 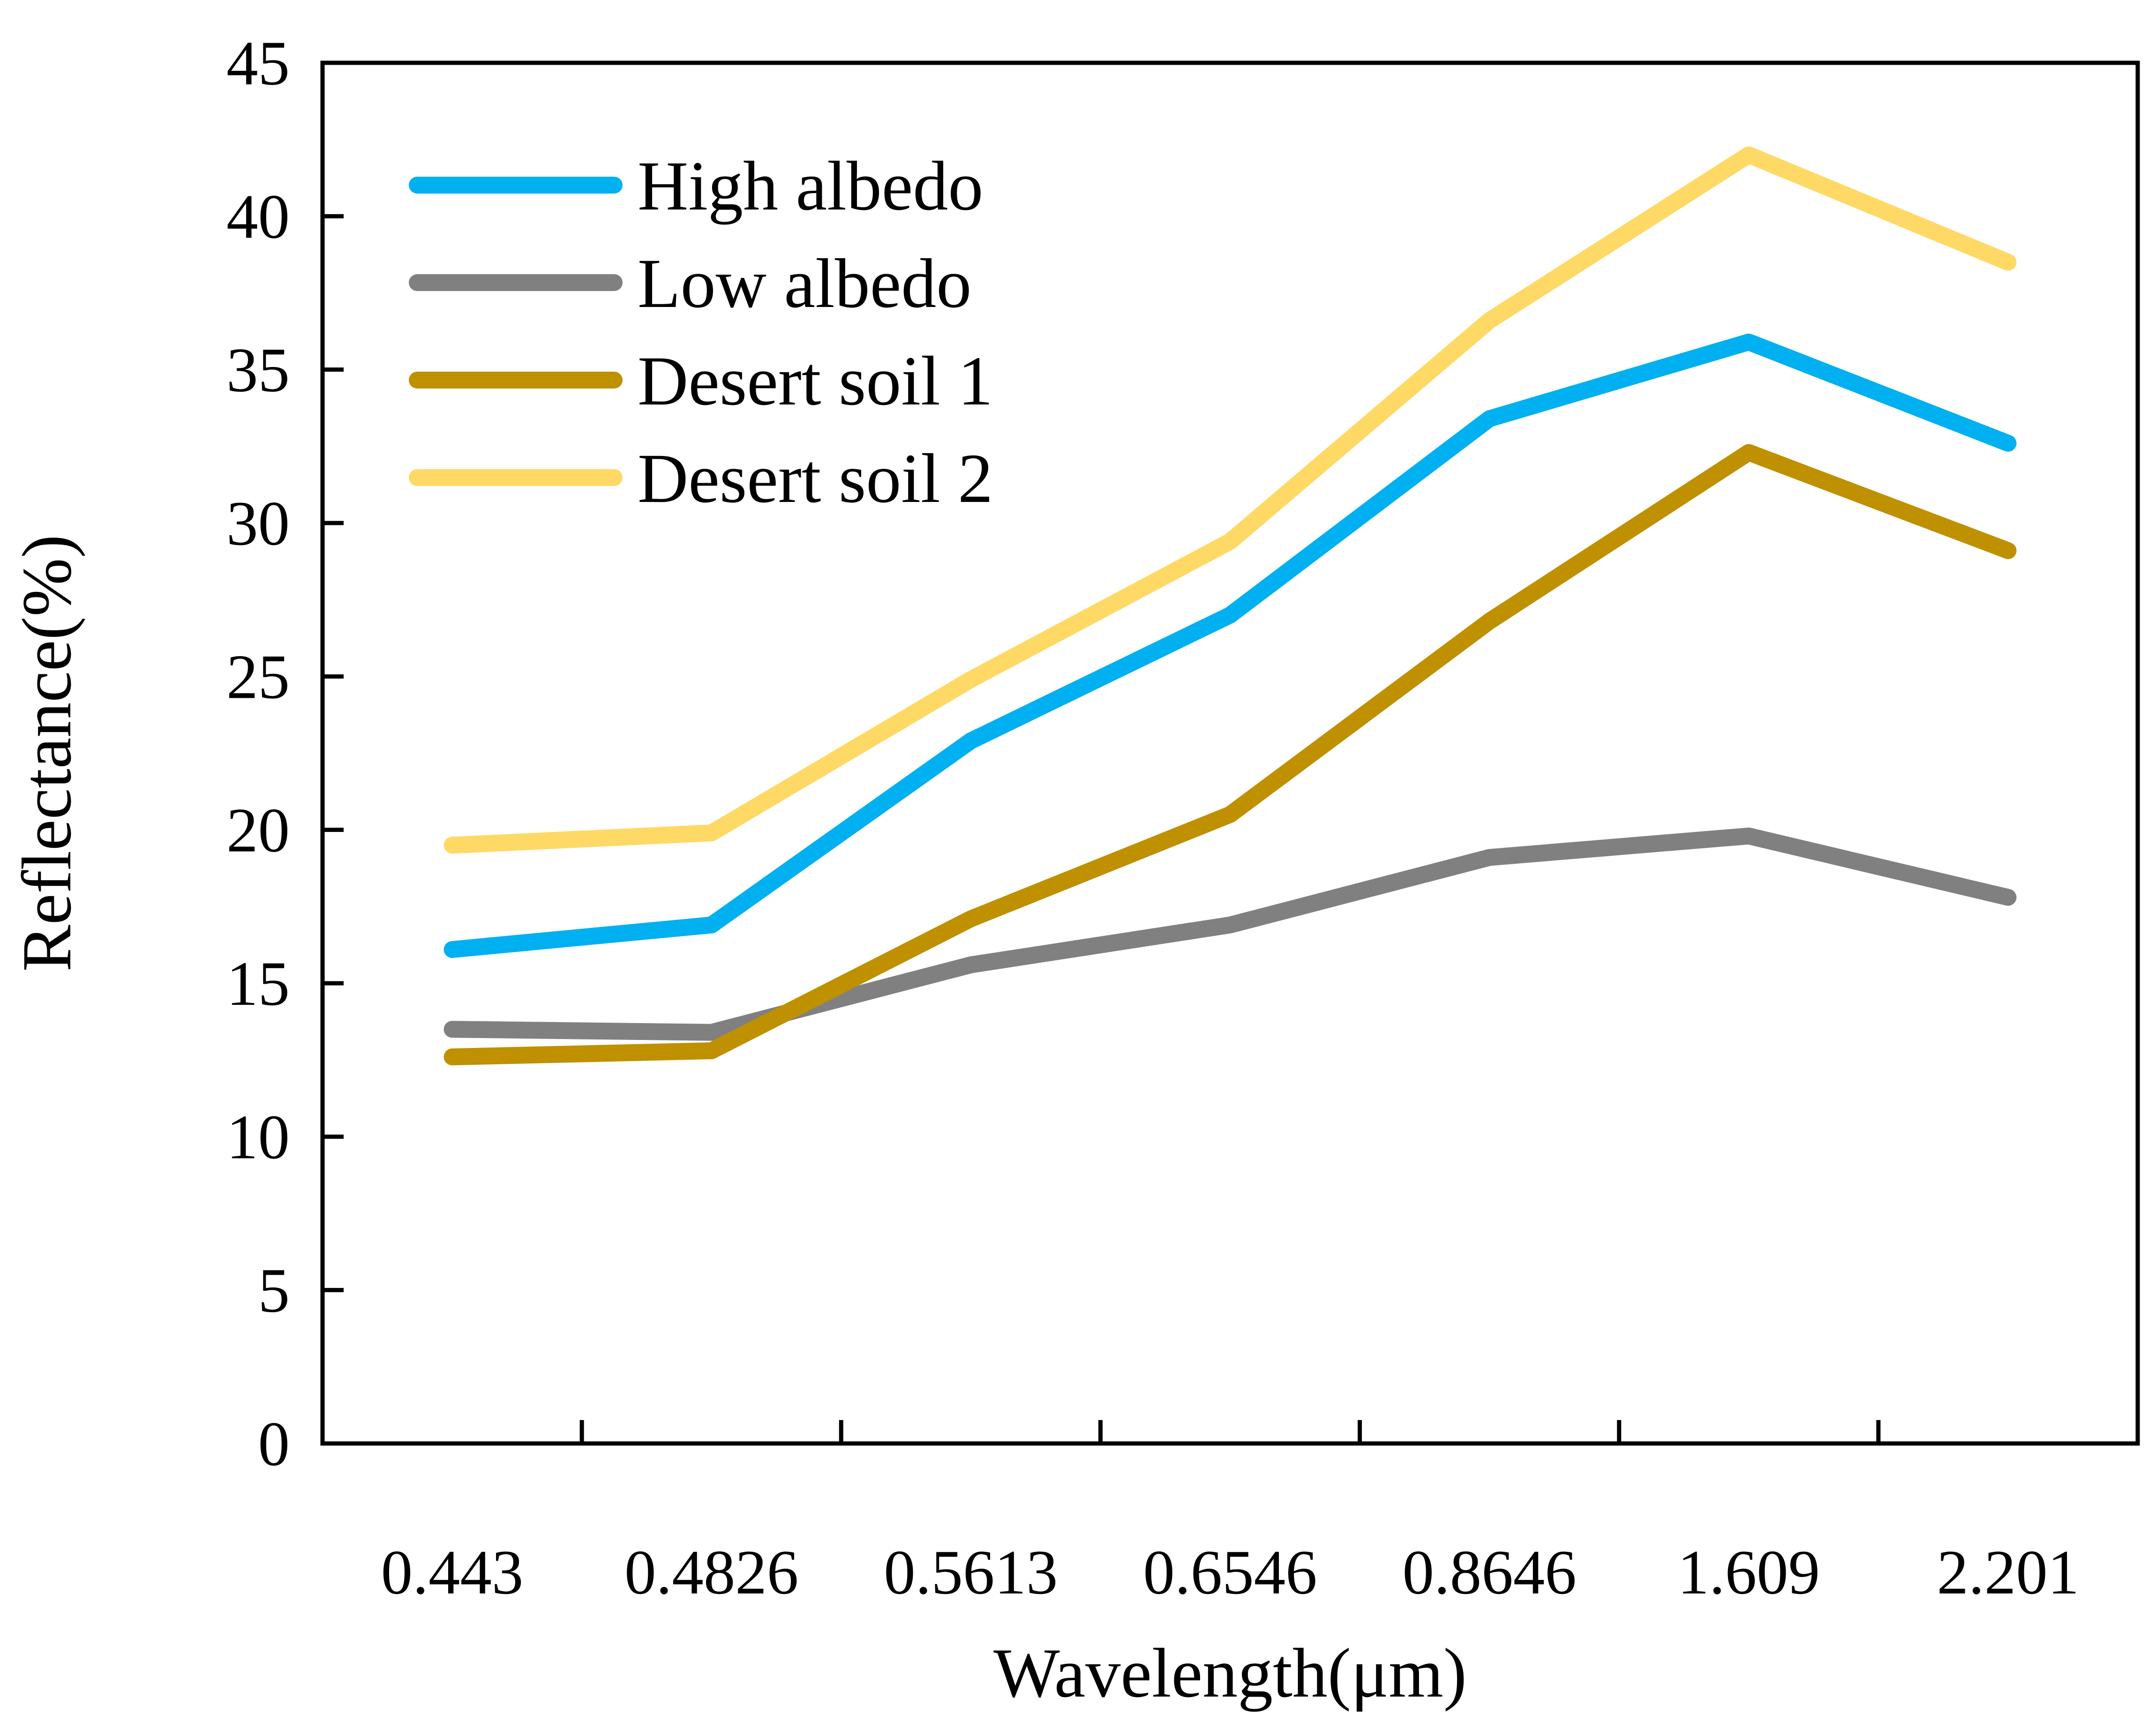 I want to click on x-tick-label: 0.443, so click(x=452, y=1573).